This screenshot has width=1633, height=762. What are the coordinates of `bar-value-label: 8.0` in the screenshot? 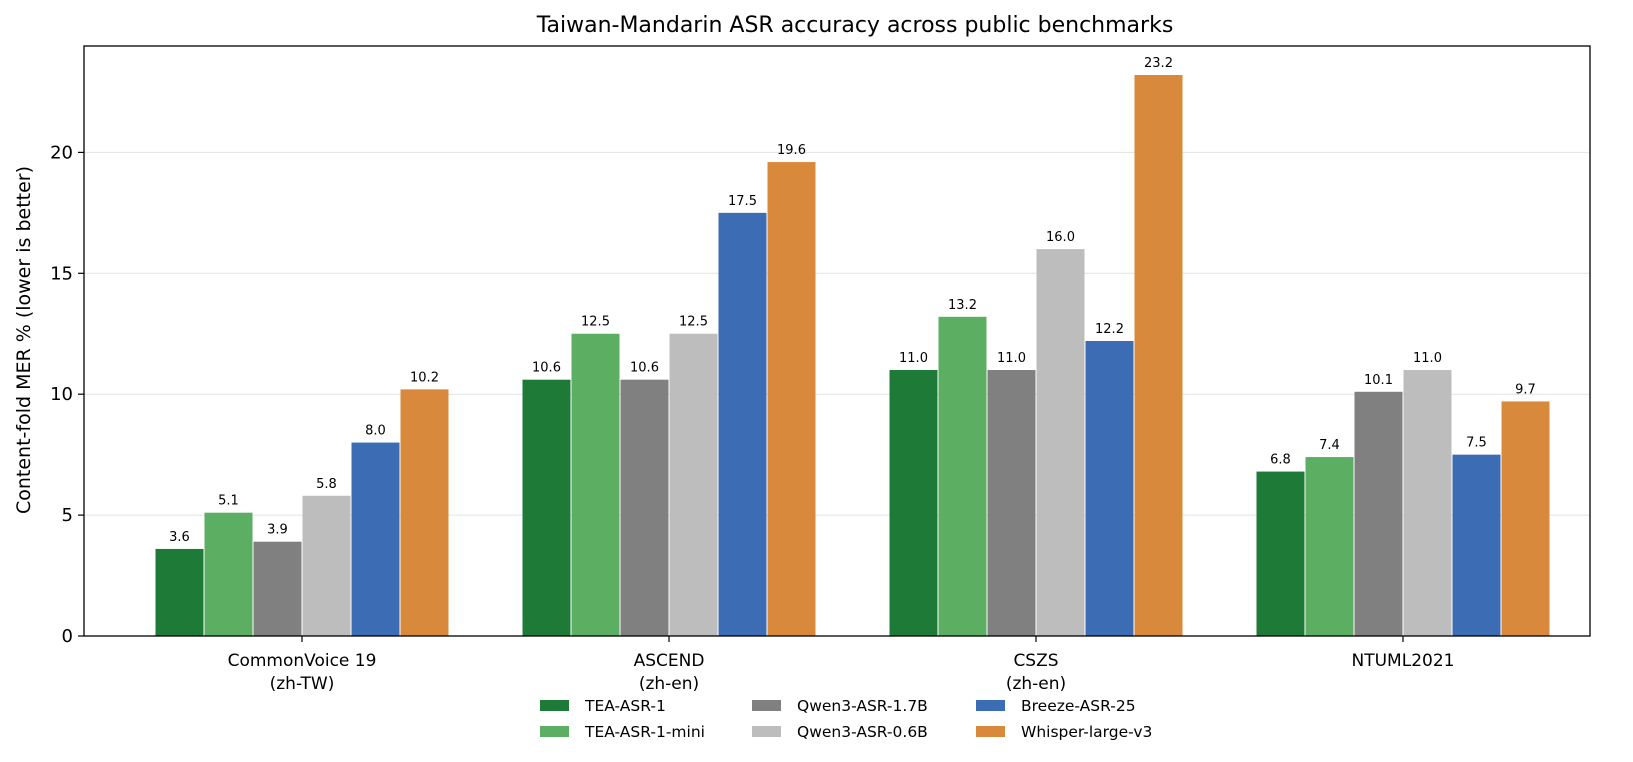 It's located at (375, 431).